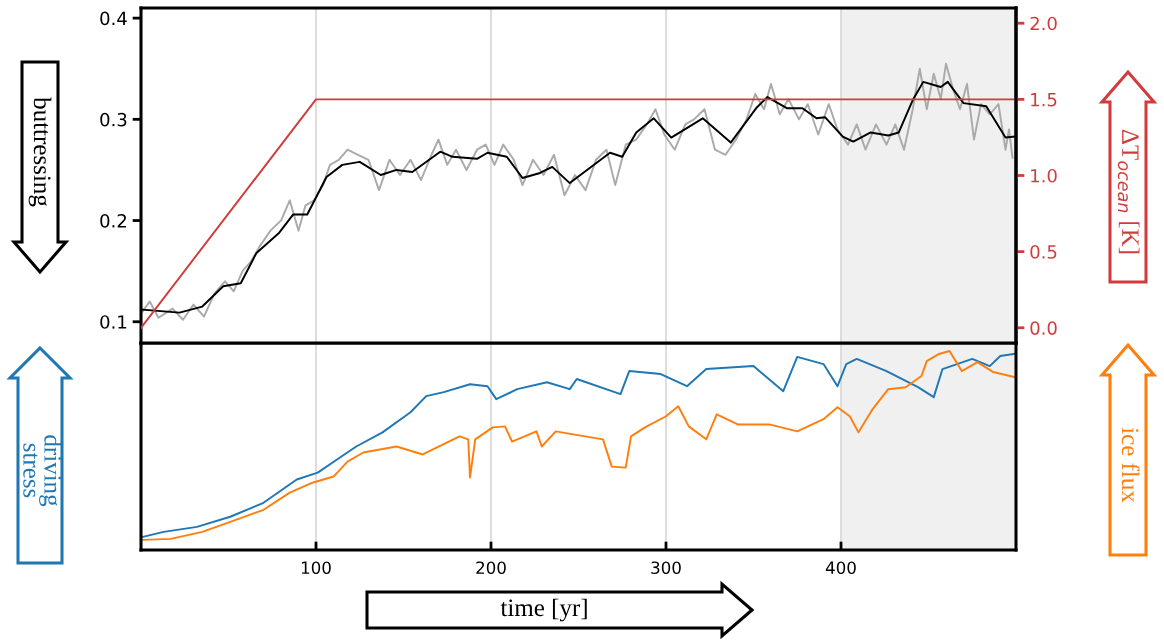  Describe the element at coordinates (1130, 465) in the screenshot. I see `text: ice flux` at that location.